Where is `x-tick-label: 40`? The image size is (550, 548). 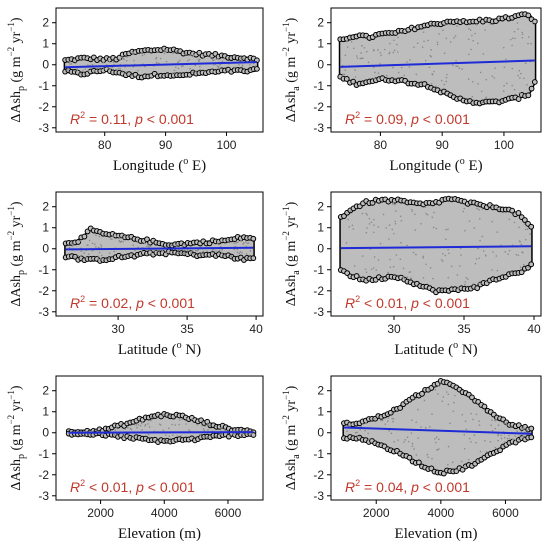
x-tick-label: 40 is located at coordinates (534, 329).